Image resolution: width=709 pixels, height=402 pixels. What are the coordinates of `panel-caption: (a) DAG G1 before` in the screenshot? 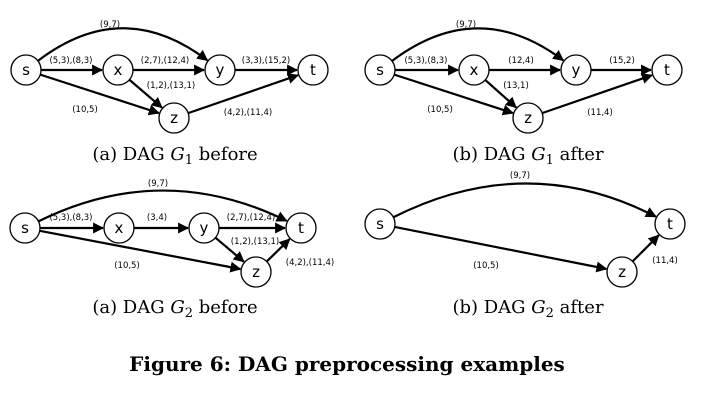 It's located at (174, 156).